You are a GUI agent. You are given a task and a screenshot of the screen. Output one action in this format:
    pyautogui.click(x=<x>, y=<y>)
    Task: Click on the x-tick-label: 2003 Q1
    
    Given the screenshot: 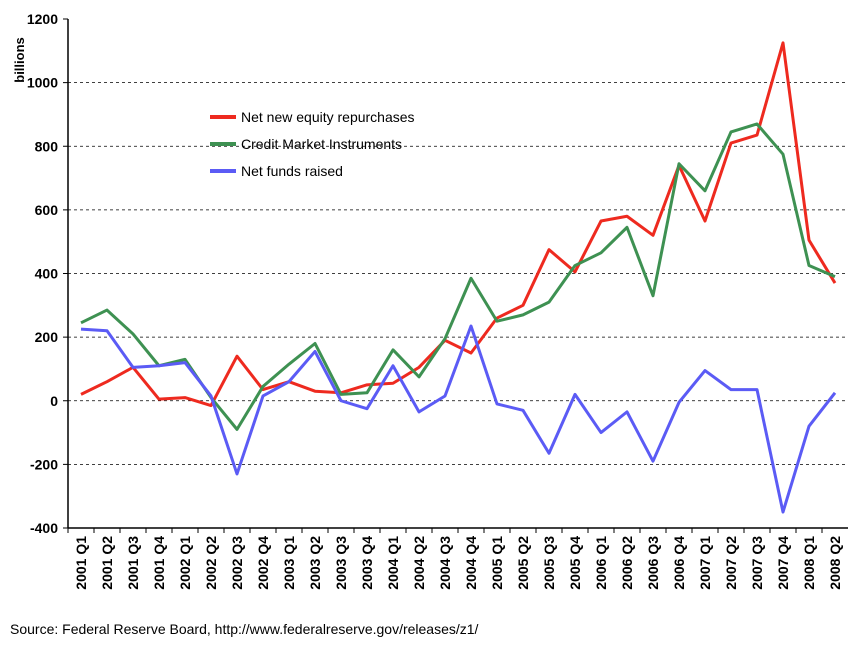 What is the action you would take?
    pyautogui.click(x=289, y=563)
    